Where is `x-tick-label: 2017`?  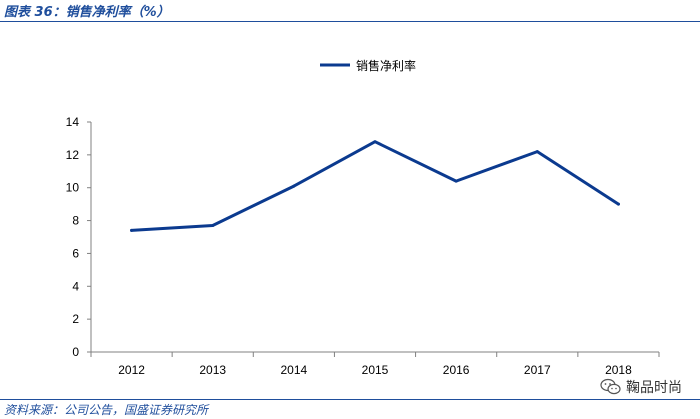 x-tick-label: 2017 is located at coordinates (537, 370).